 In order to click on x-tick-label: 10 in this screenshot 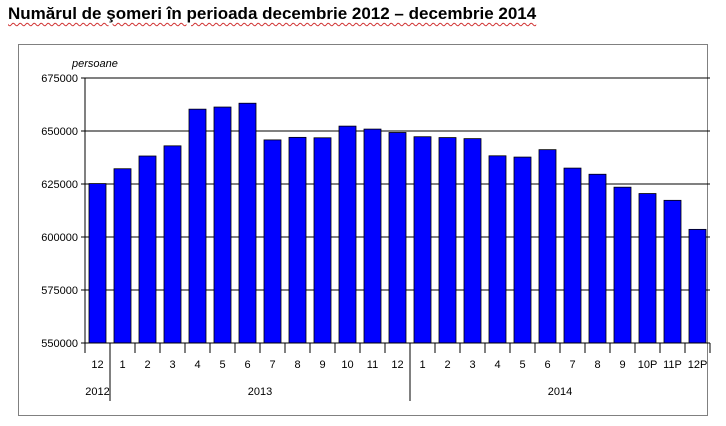, I will do `click(347, 365)`.